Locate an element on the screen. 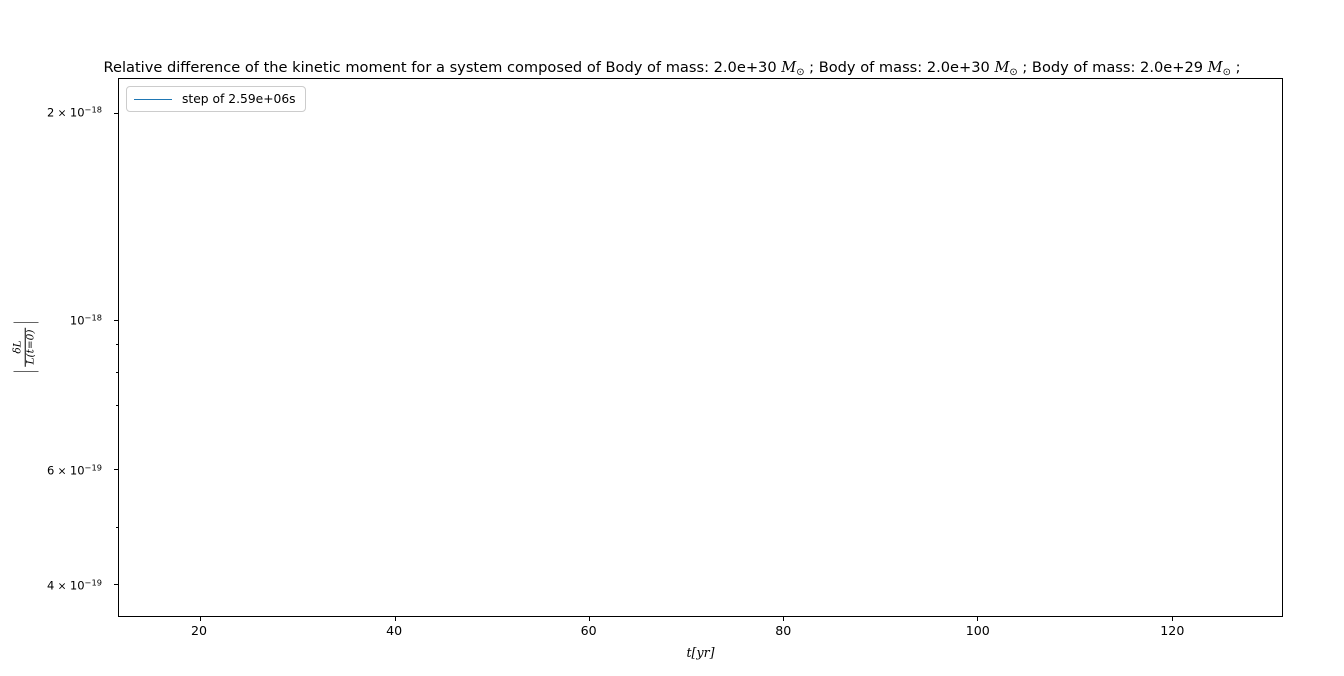 This screenshot has height=676, width=1344. abs-bar-left: | is located at coordinates (25, 372).